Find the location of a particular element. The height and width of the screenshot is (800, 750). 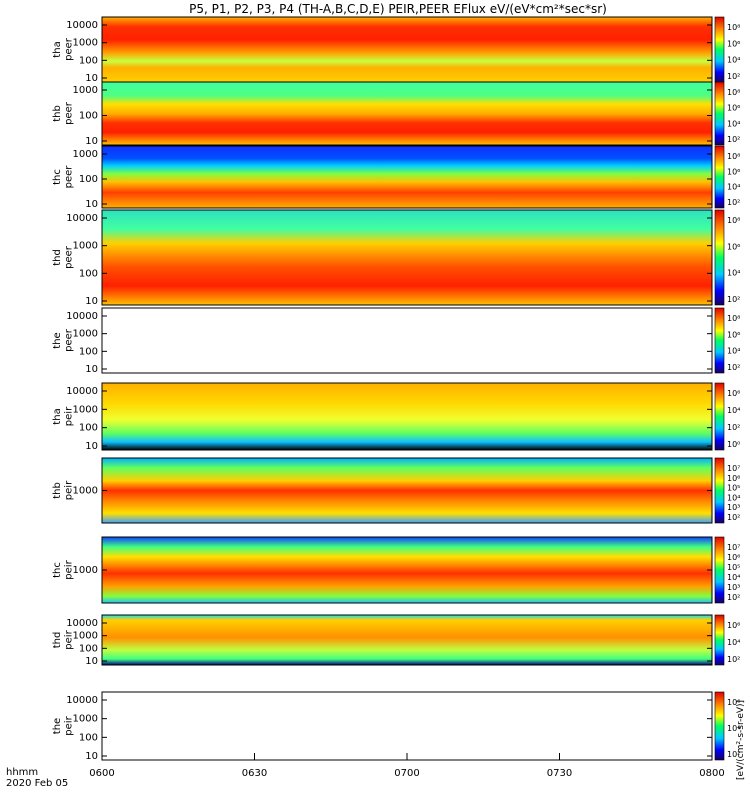

spectrogram-thd-peir is located at coordinates (407, 640).